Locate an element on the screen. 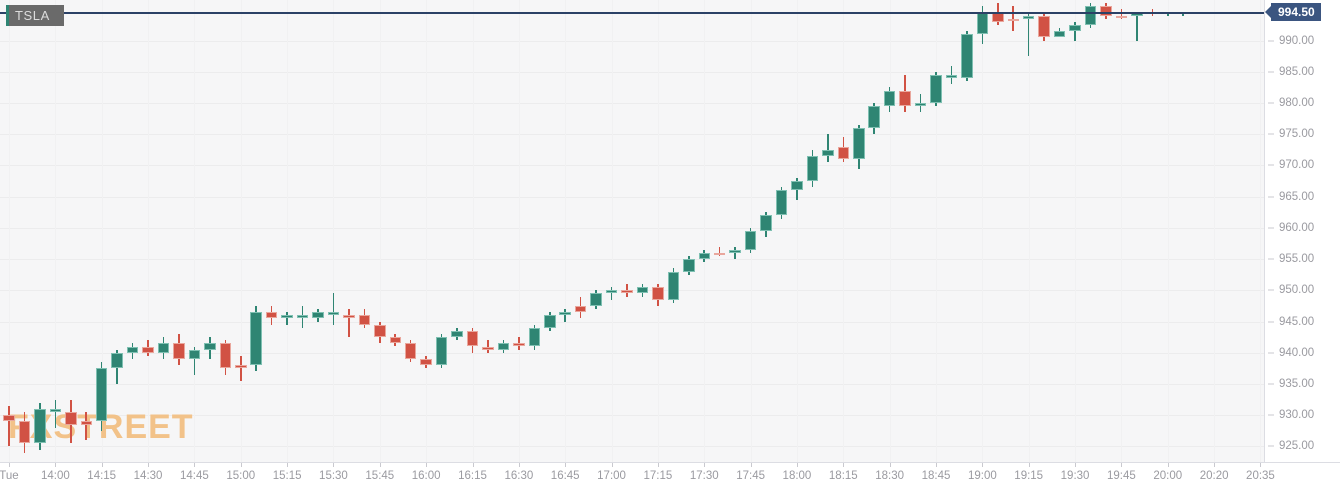 The width and height of the screenshot is (1340, 489). price-tick-label: 990.00 is located at coordinates (1297, 40).